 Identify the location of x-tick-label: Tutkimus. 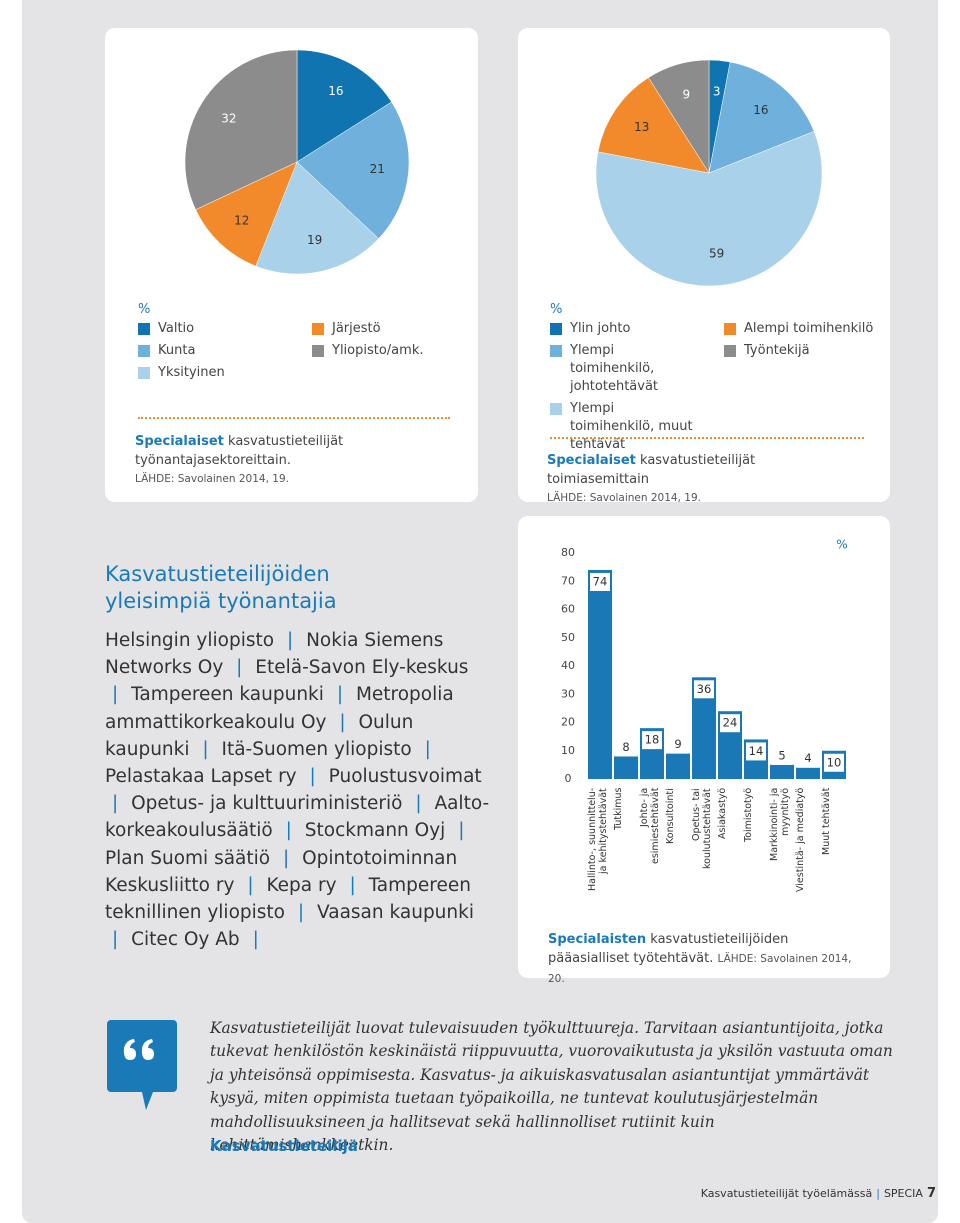
(618, 809).